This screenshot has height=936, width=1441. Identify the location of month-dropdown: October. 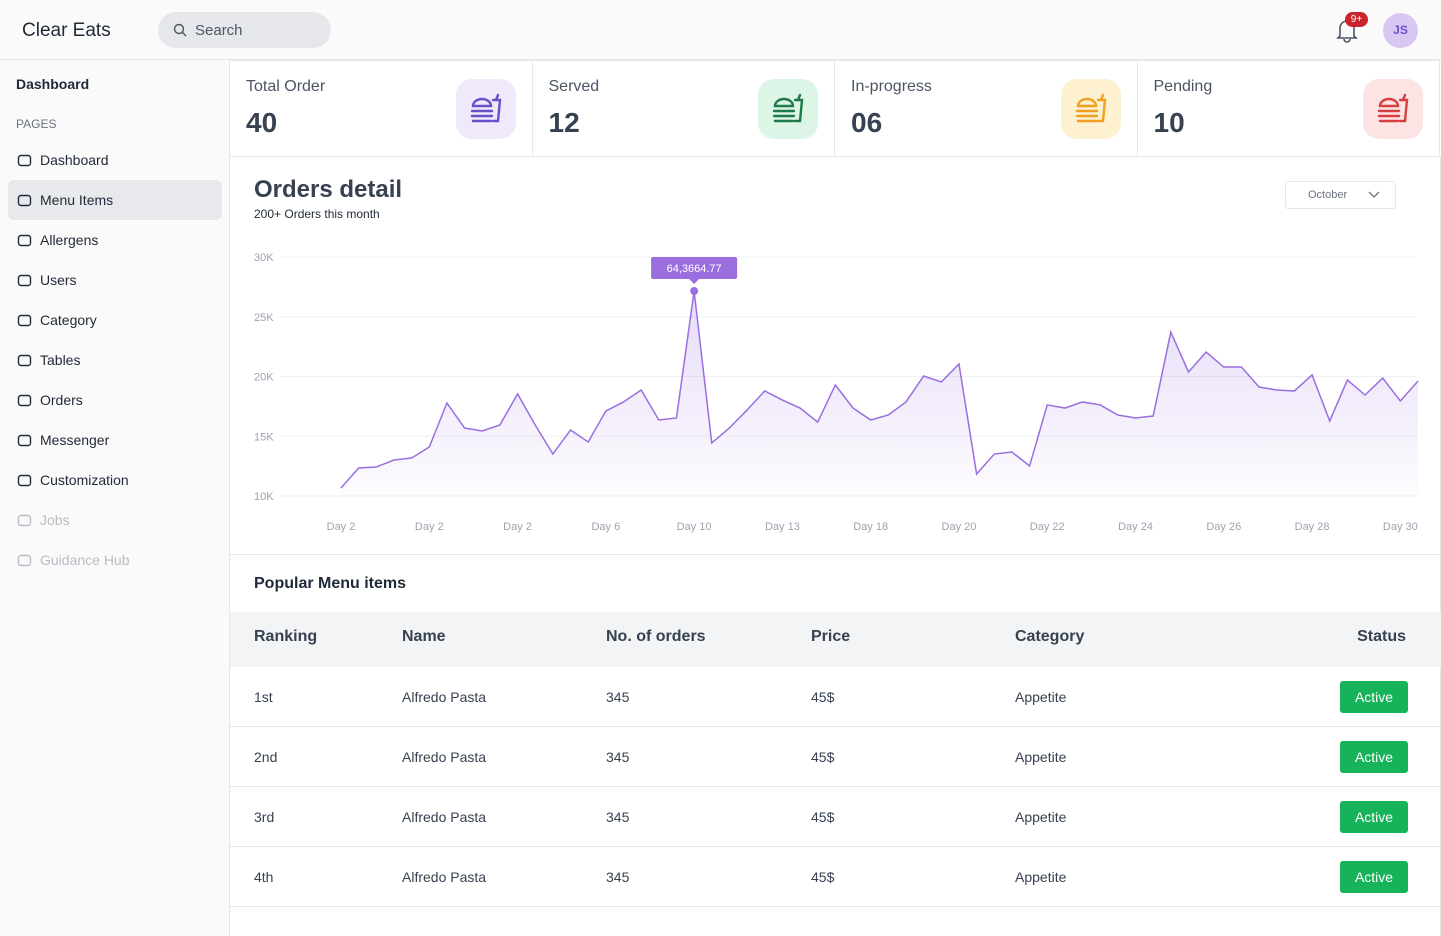
(1340, 195).